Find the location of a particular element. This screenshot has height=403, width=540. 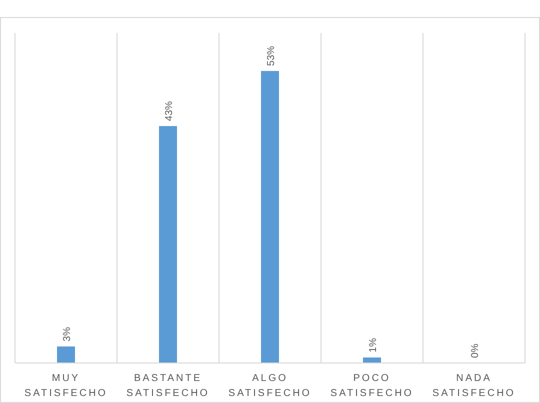

data-label: 43% is located at coordinates (169, 111).